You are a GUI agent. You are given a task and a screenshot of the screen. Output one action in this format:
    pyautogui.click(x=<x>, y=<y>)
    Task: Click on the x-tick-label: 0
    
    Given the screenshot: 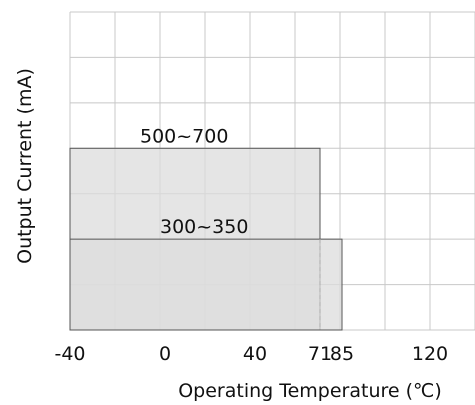 What is the action you would take?
    pyautogui.click(x=165, y=354)
    